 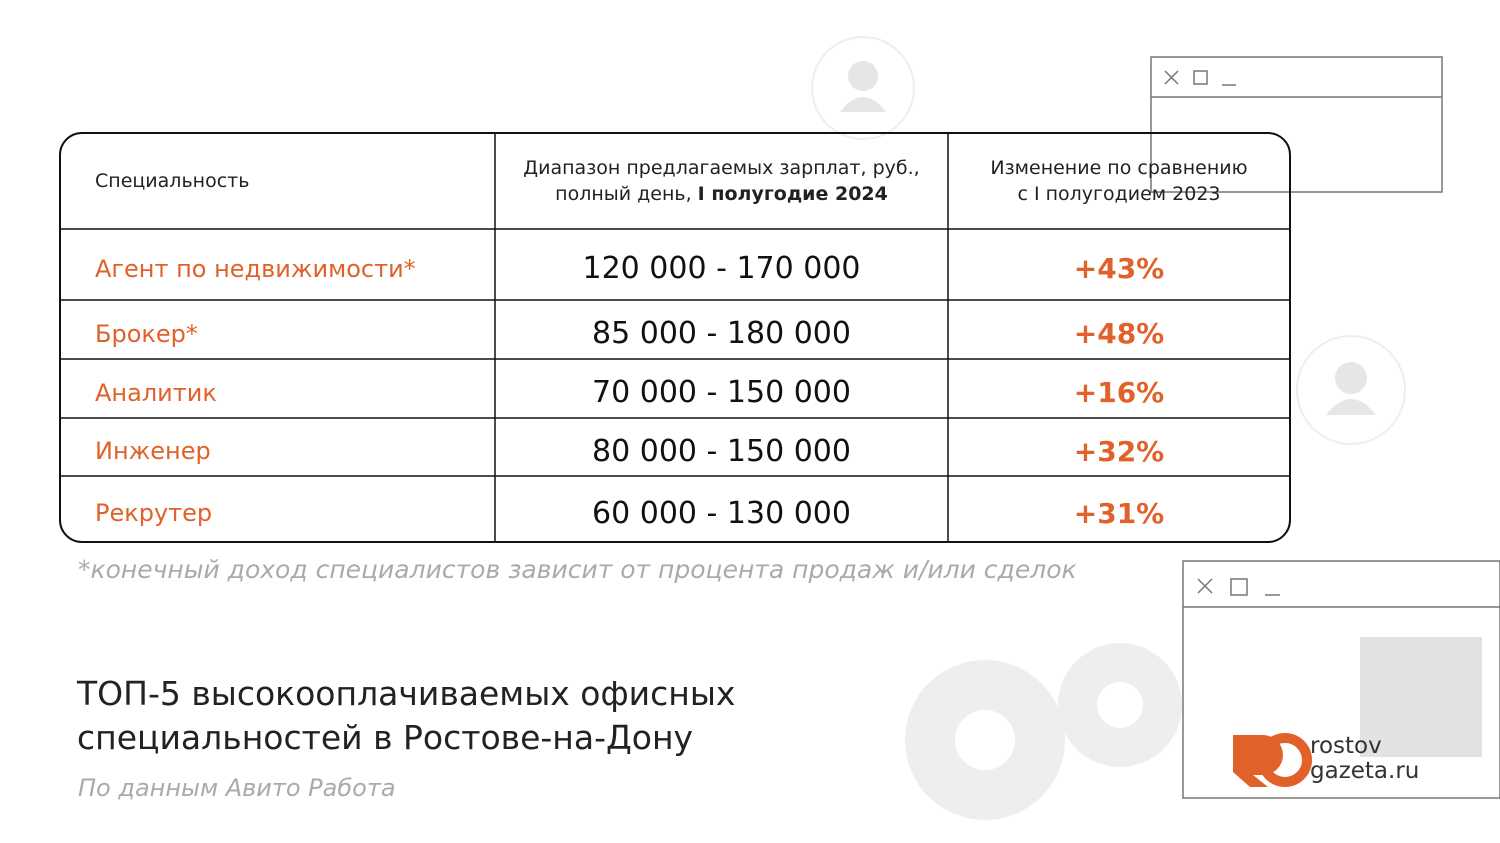 I want to click on logo-text: gazeta.ru, so click(x=1365, y=771).